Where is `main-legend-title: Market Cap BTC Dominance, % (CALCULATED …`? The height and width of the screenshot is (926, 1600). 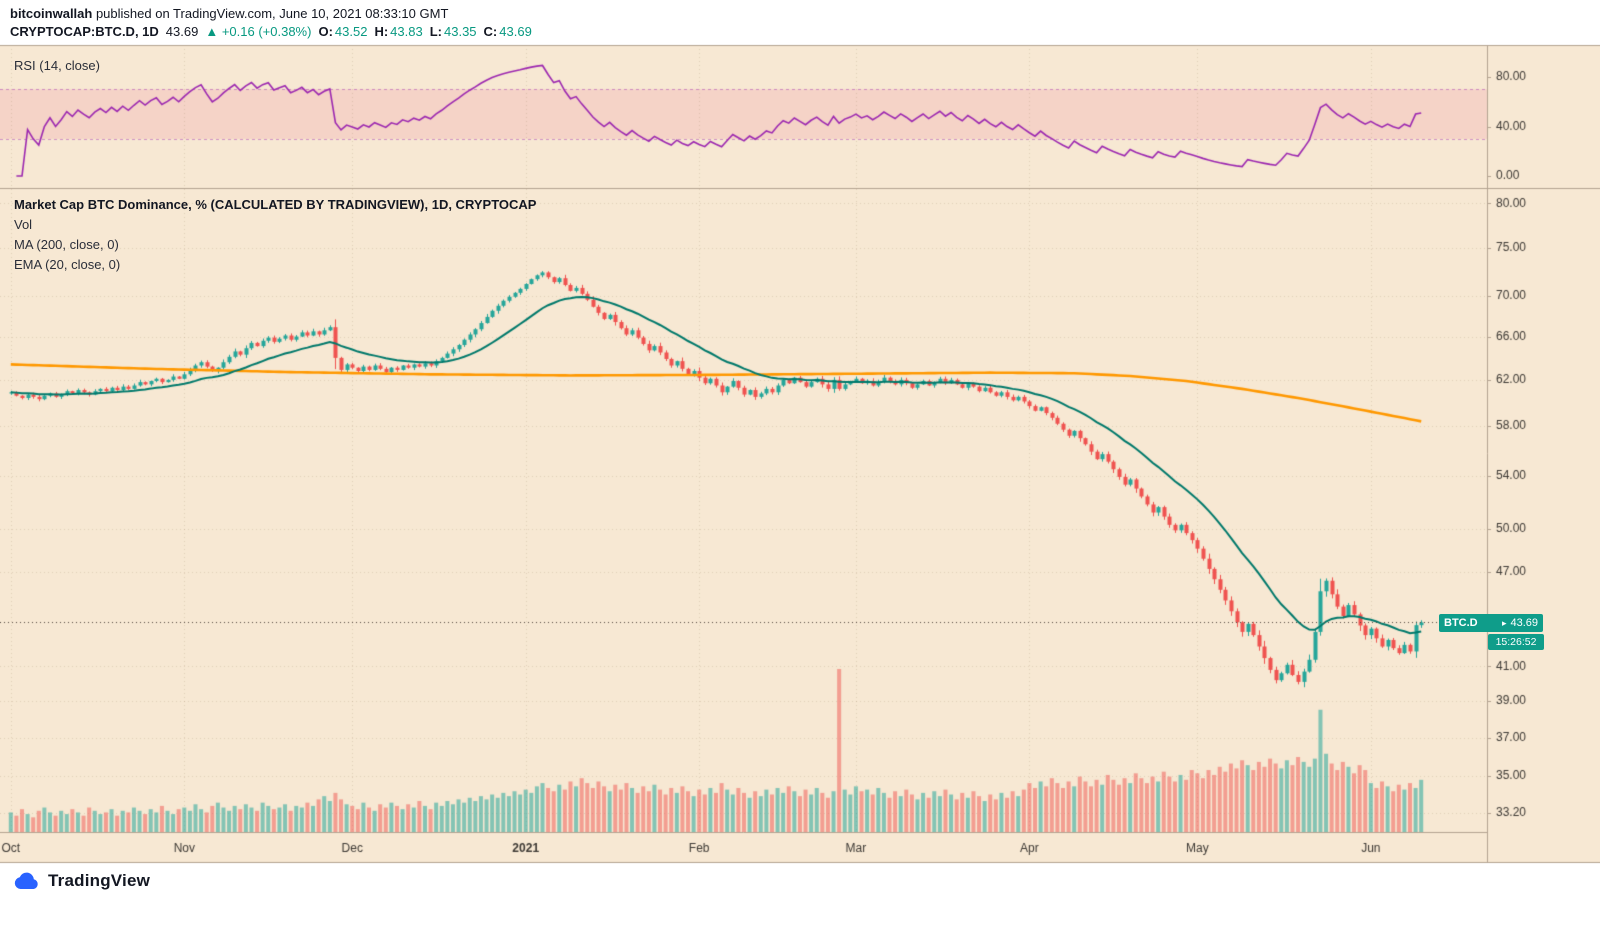 main-legend-title: Market Cap BTC Dominance, % (CALCULATED … is located at coordinates (275, 204).